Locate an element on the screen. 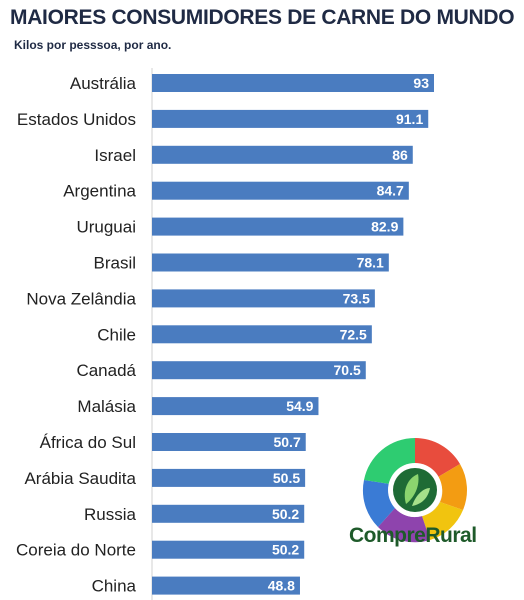  value-label: 84.7 is located at coordinates (390, 191).